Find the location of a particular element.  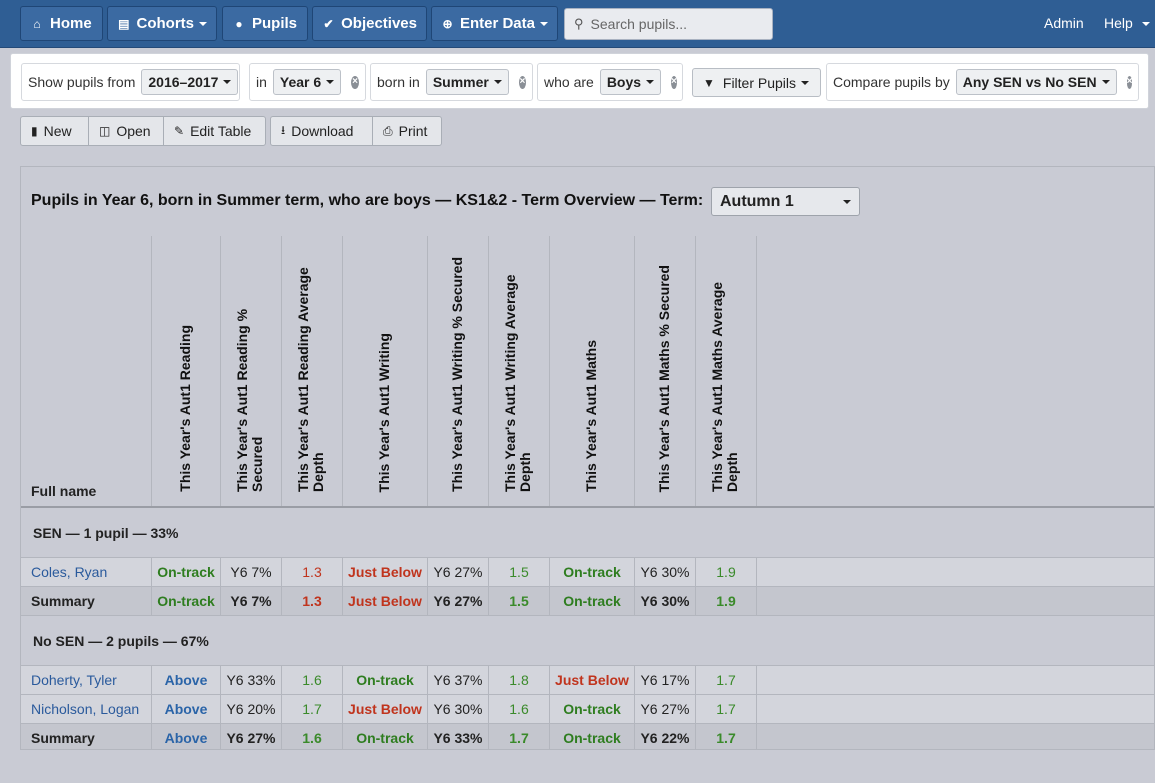

nav-enter-data-button: ⊕ Enter Data is located at coordinates (494, 23).